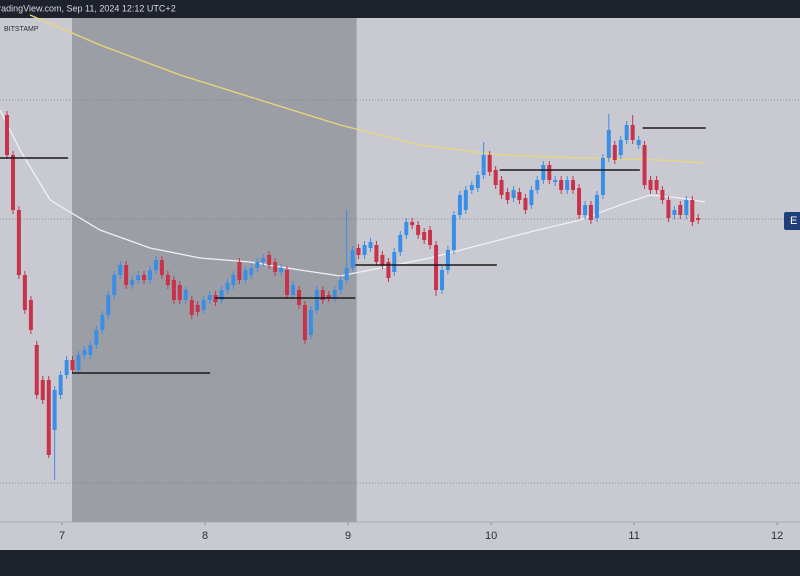 The width and height of the screenshot is (800, 576). What do you see at coordinates (777, 536) in the screenshot?
I see `x-tick-label: 12` at bounding box center [777, 536].